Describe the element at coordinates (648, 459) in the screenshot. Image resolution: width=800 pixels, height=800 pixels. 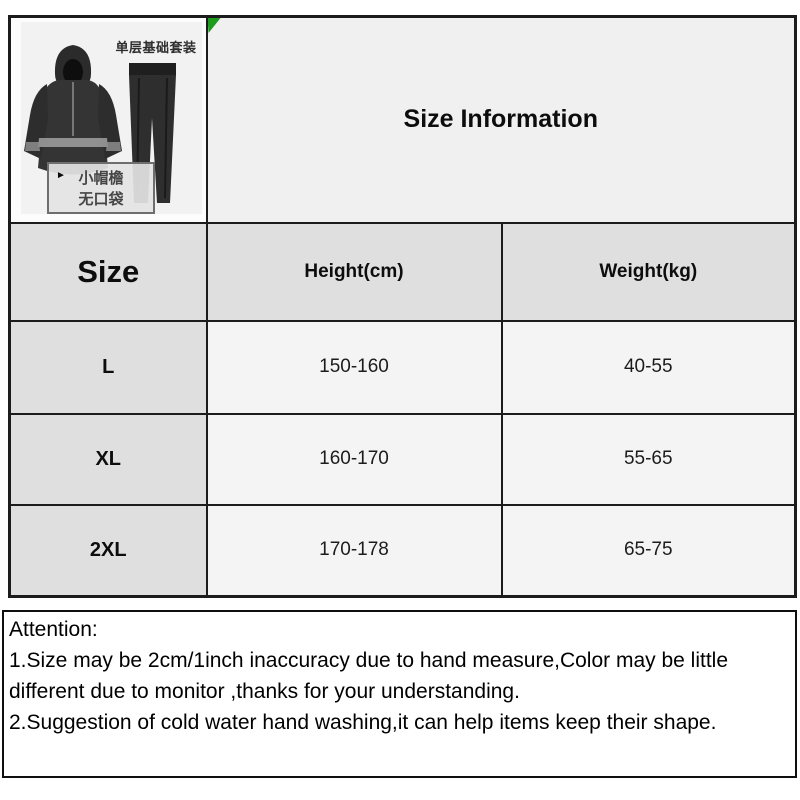
I see `weight-value-xl: 55-65` at that location.